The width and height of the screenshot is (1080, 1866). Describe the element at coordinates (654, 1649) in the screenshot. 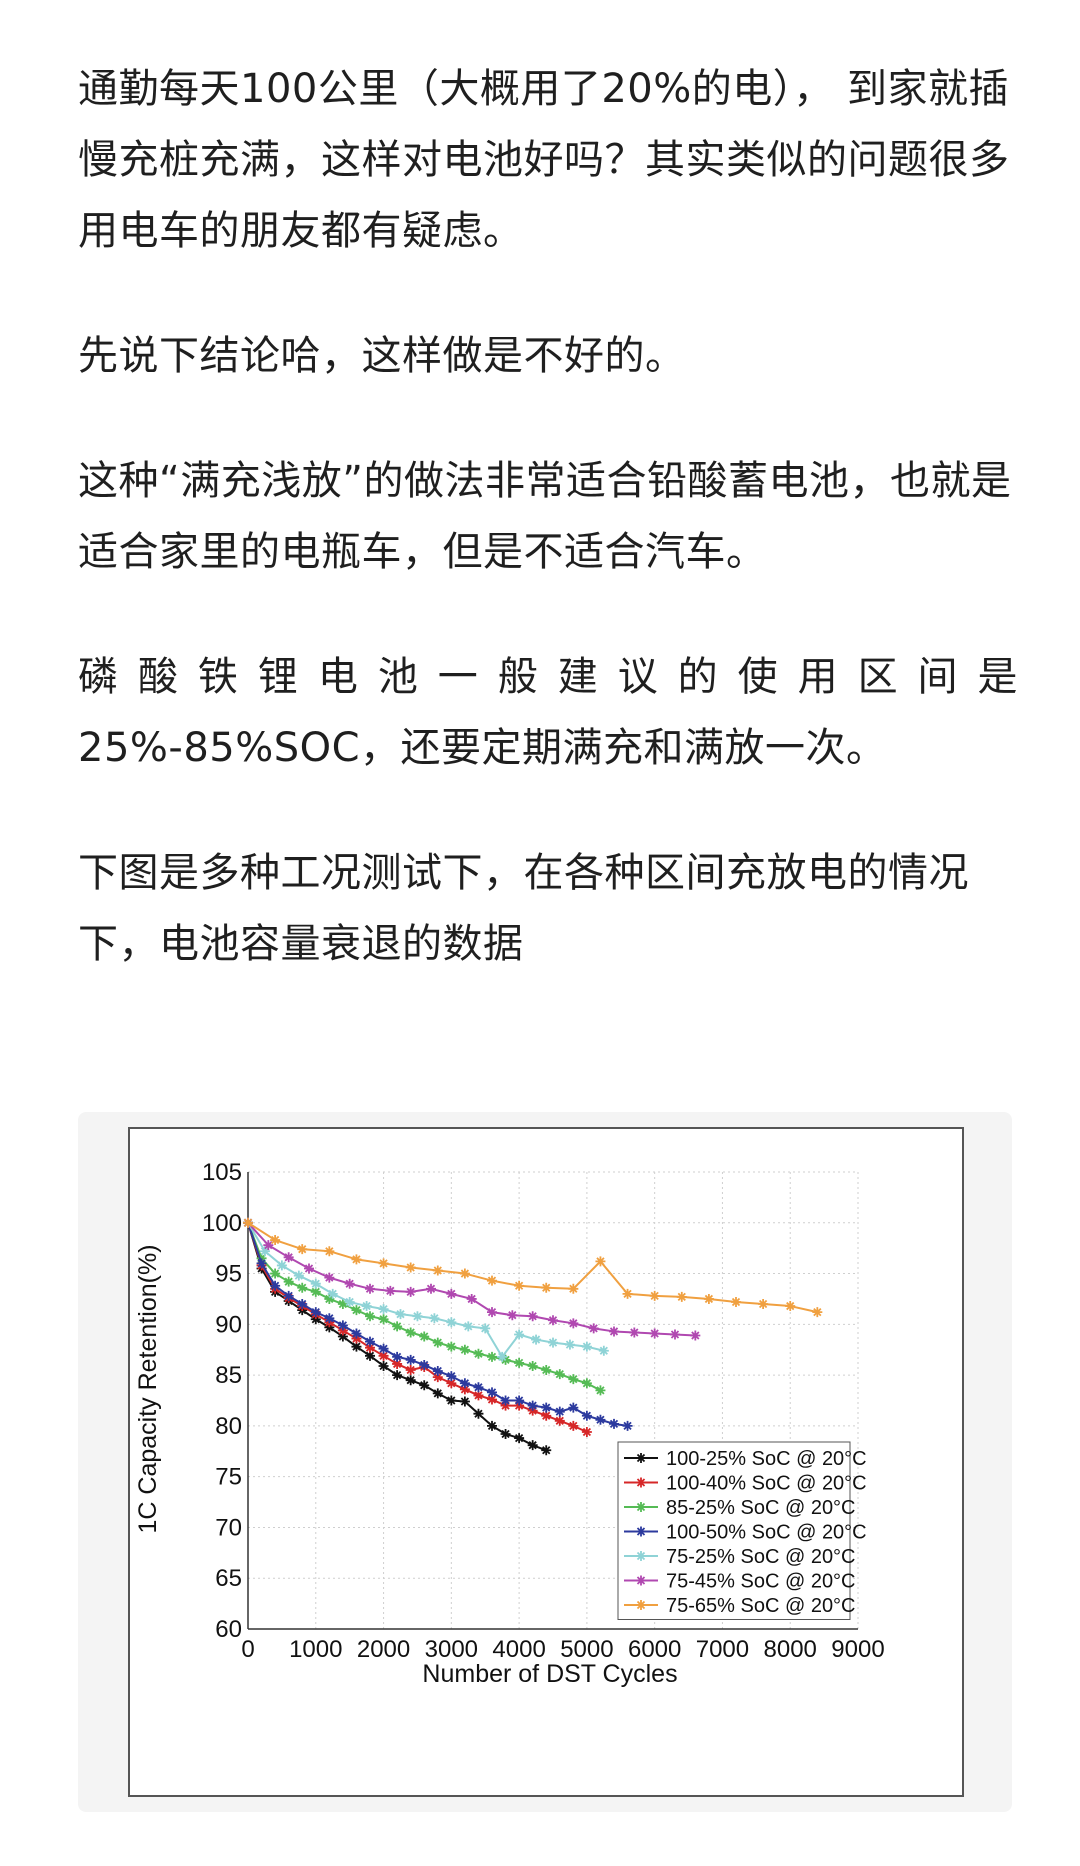

I see `x-tick-label: 6000` at that location.